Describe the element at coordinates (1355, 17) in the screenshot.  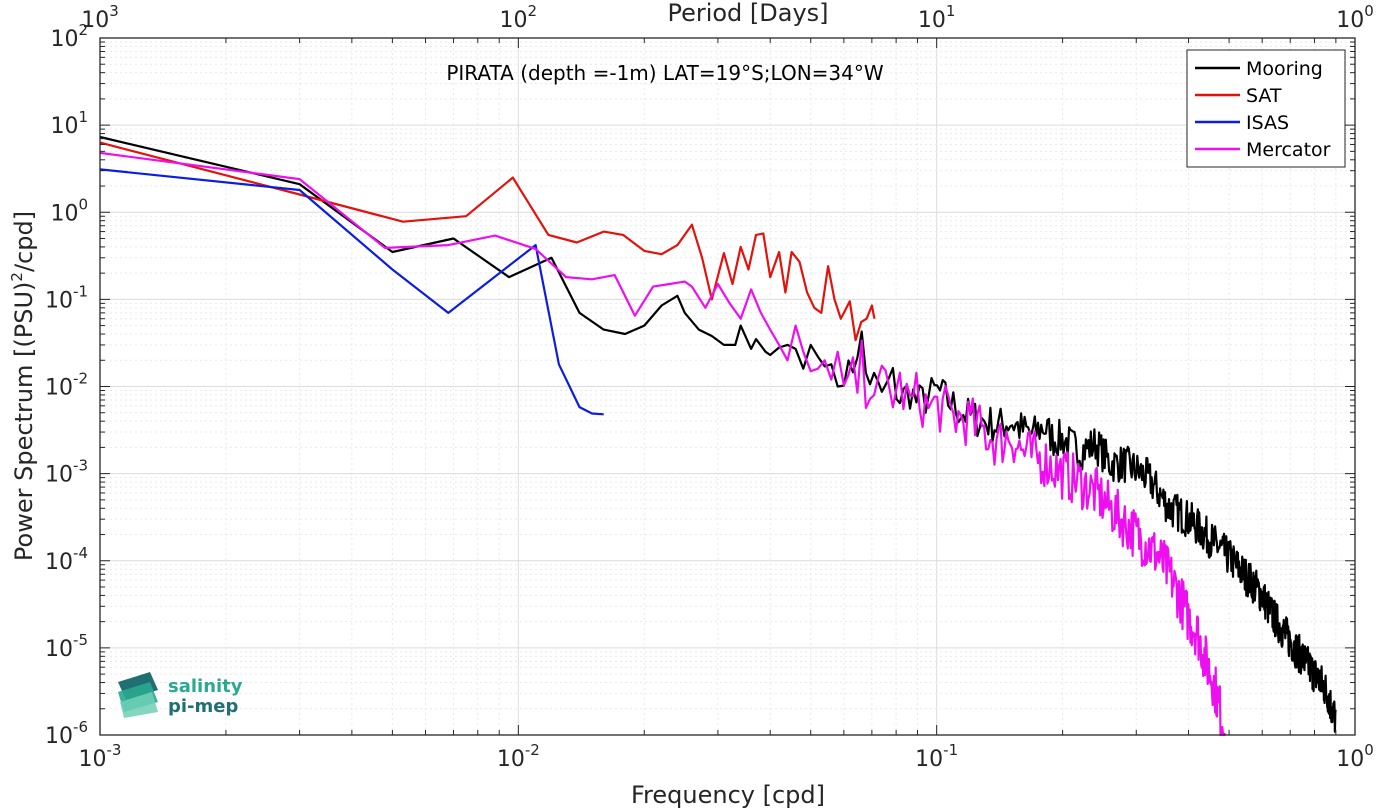
I see `x2-tick-label: 10⁰` at that location.